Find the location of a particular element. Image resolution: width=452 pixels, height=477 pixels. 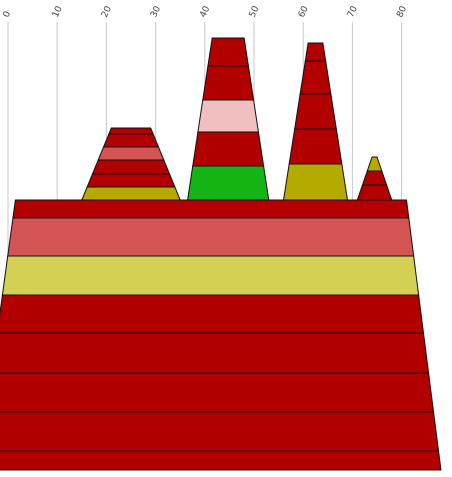

x-tick-label: 60 is located at coordinates (304, 11).